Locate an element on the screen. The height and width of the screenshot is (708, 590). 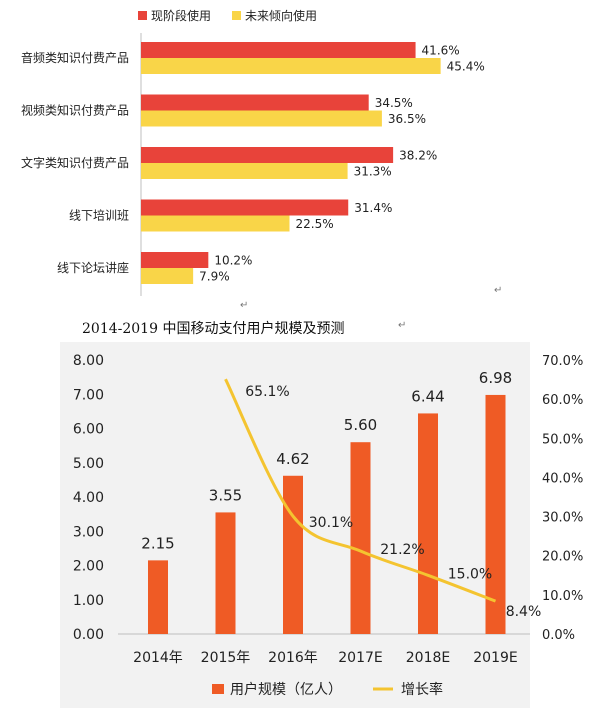
bar-value-label: 6.98 is located at coordinates (495, 378).